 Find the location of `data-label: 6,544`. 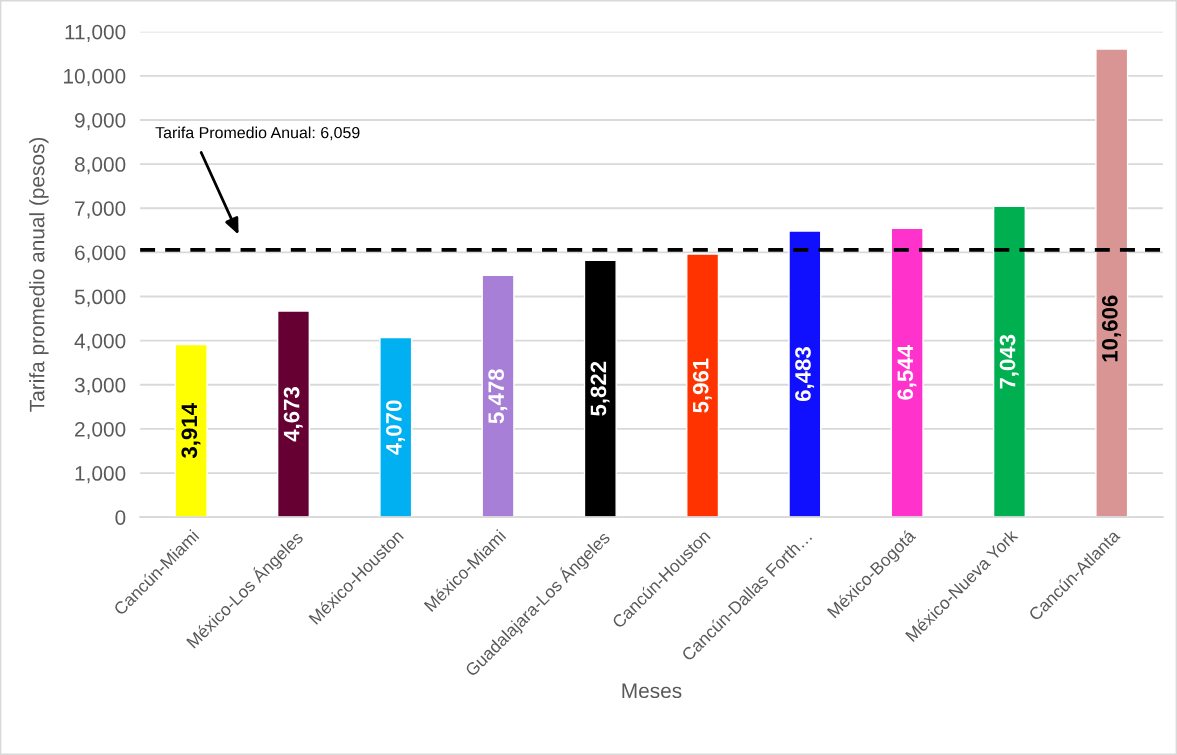

data-label: 6,544 is located at coordinates (907, 372).